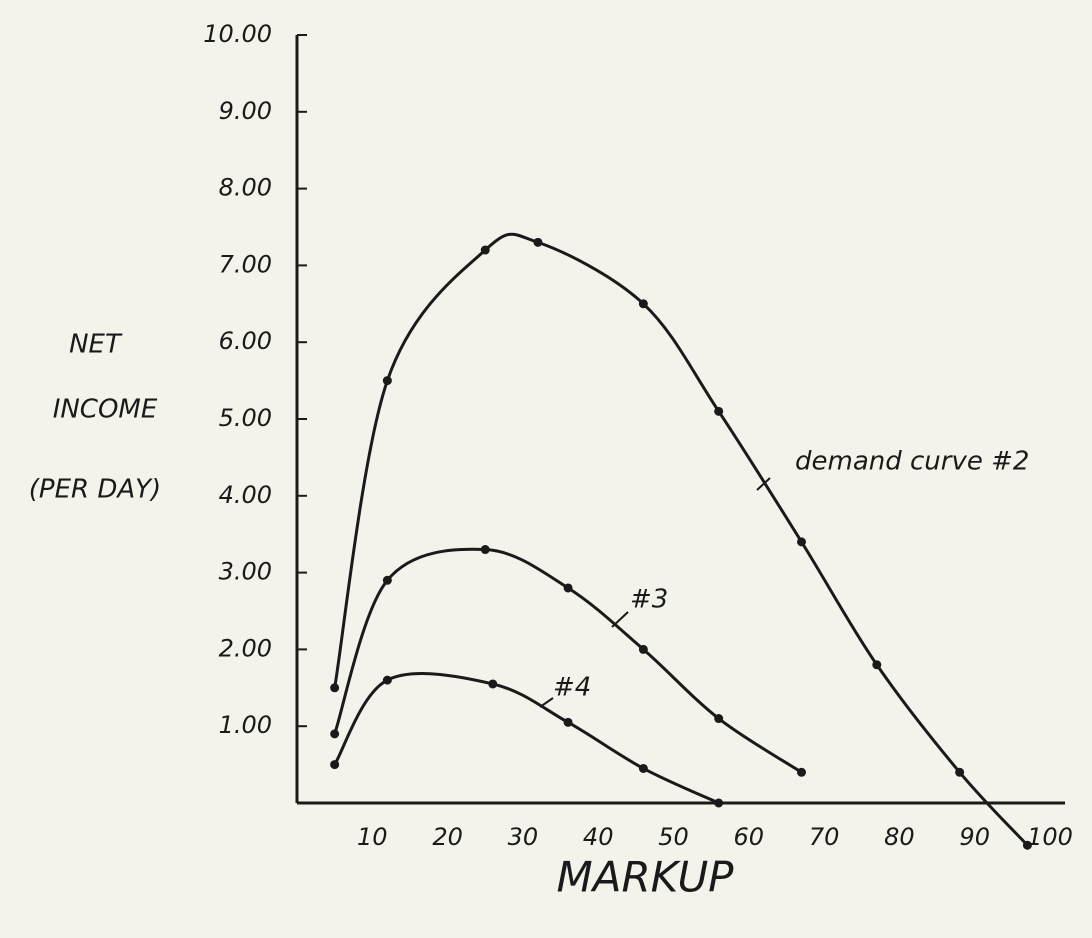  I want to click on y-tick-label: 8.00, so click(245, 188).